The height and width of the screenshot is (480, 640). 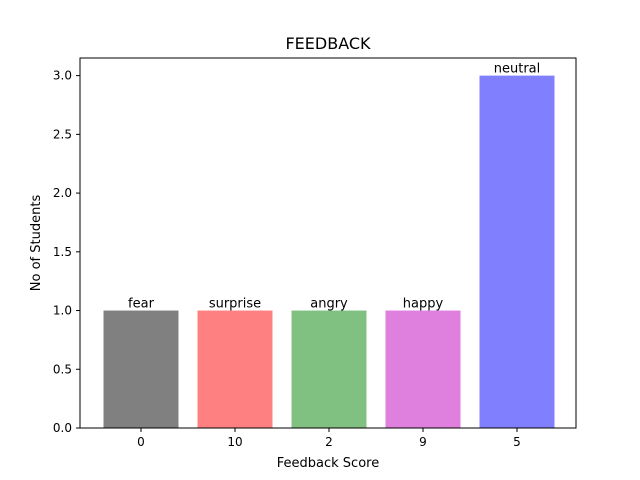 I want to click on bar-happy, so click(x=423, y=369).